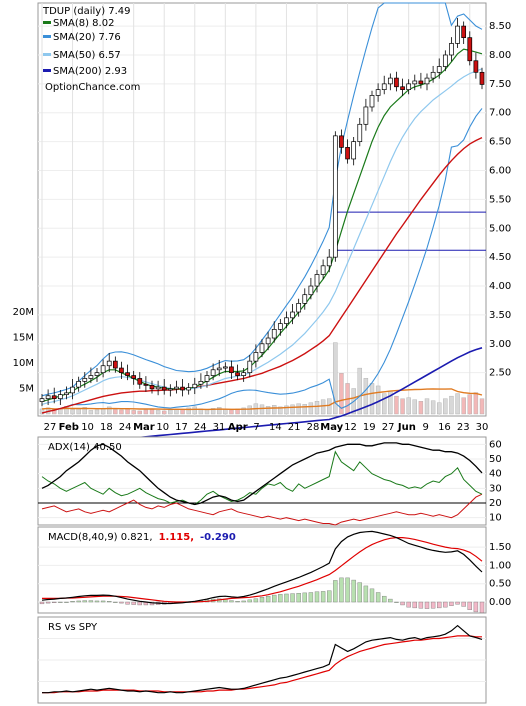 The image size is (526, 706). What do you see at coordinates (500, 575) in the screenshot?
I see `macd-y-ticks: 1.50 1.00 0.50 0.00` at bounding box center [500, 575].